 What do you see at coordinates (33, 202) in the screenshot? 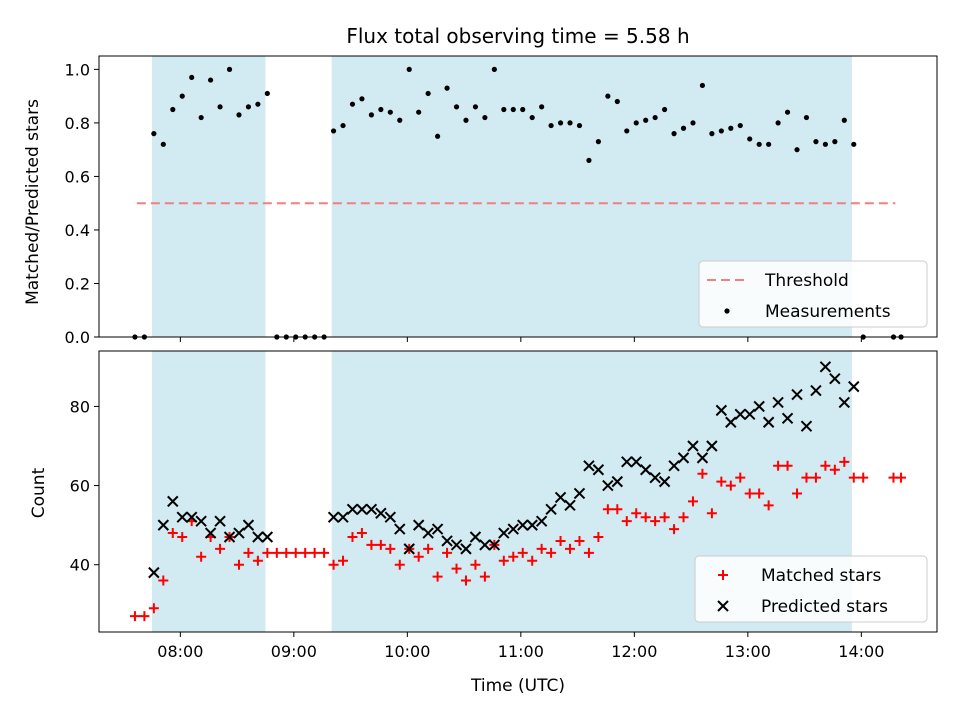
I see `top-y-axis-label: Matched/Predicted stars` at bounding box center [33, 202].